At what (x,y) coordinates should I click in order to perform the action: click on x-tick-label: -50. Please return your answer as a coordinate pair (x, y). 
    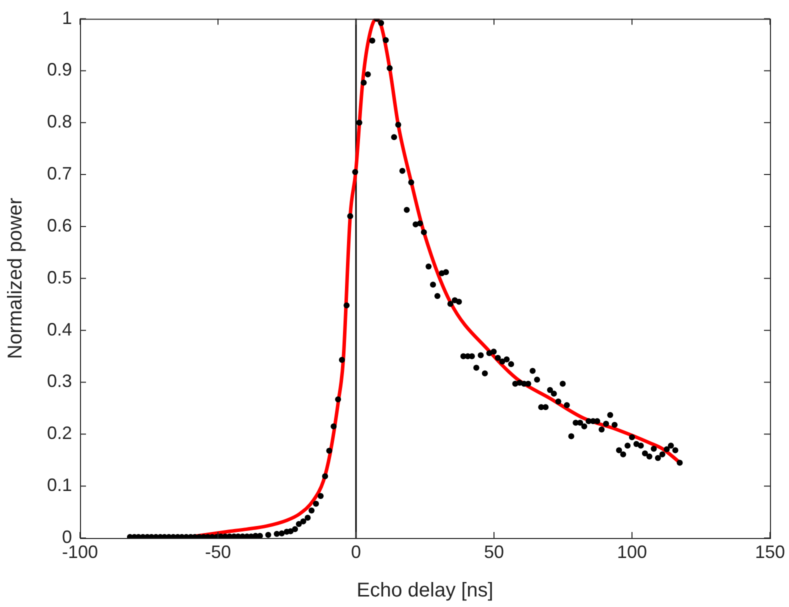
    Looking at the image, I should click on (218, 552).